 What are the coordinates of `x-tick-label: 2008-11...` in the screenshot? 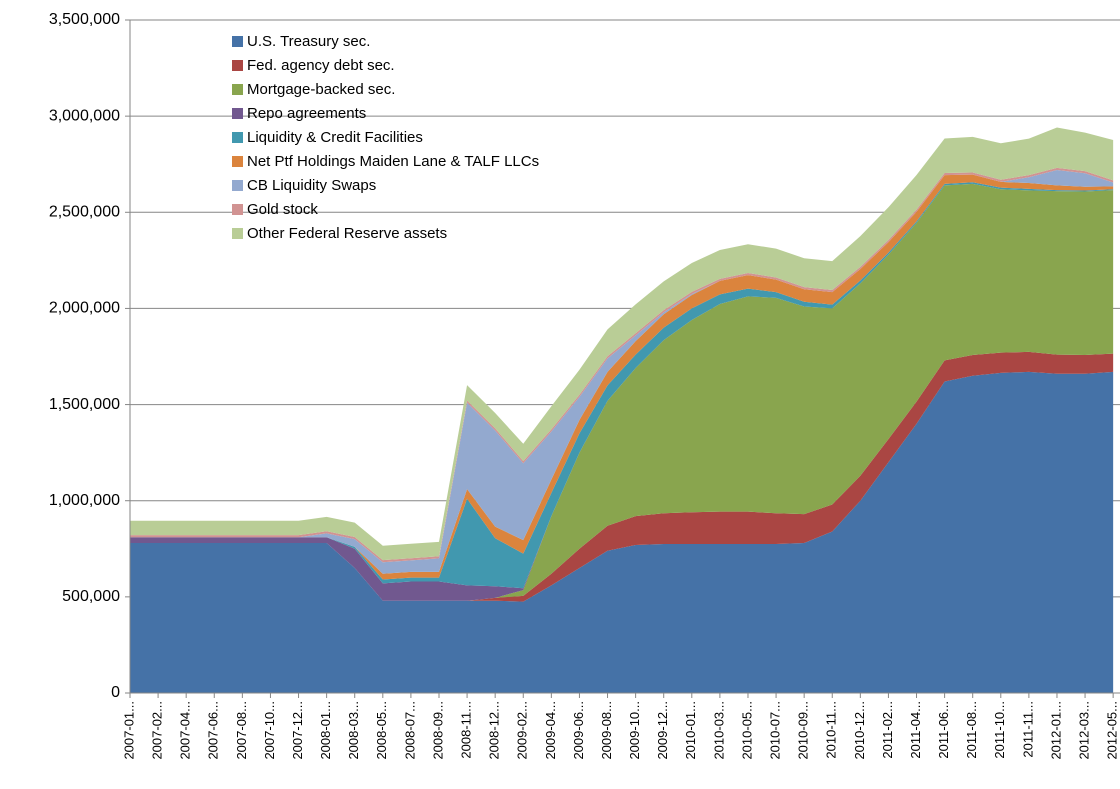 It's located at (466, 730).